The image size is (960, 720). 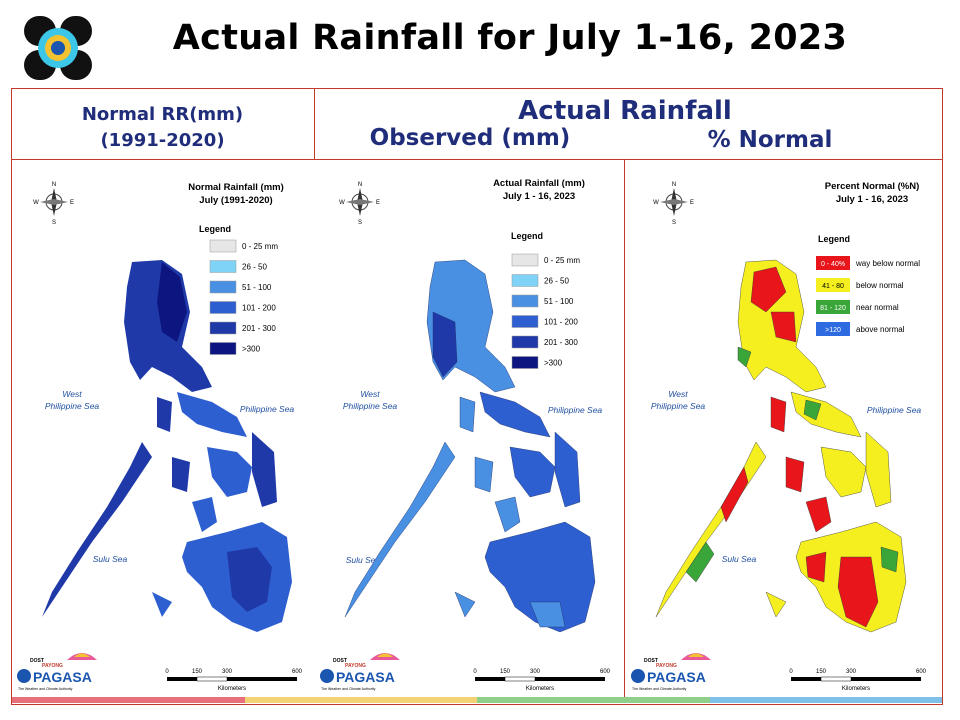 I want to click on header-divider, so click(x=477, y=159).